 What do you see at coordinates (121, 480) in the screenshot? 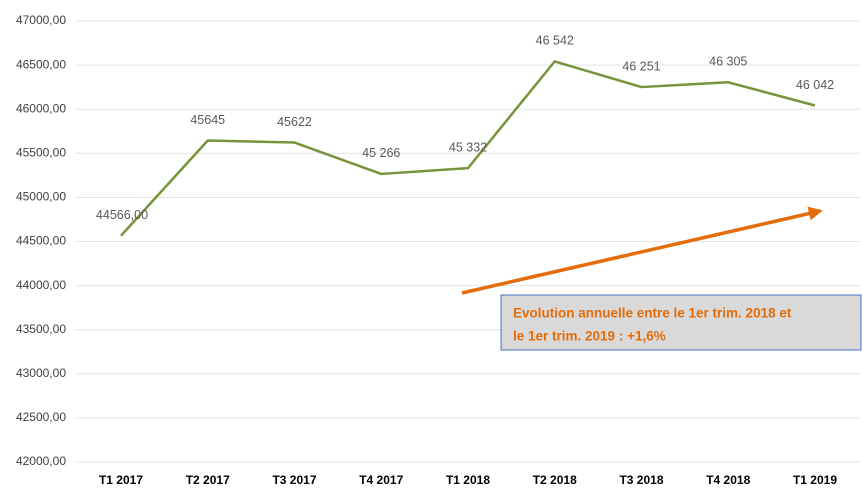
I see `x-tick-label: T1 2017` at bounding box center [121, 480].